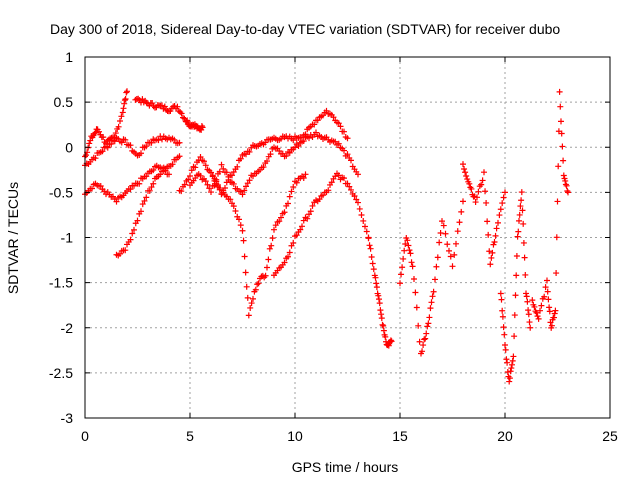  I want to click on x-tick-label: 5, so click(190, 436).